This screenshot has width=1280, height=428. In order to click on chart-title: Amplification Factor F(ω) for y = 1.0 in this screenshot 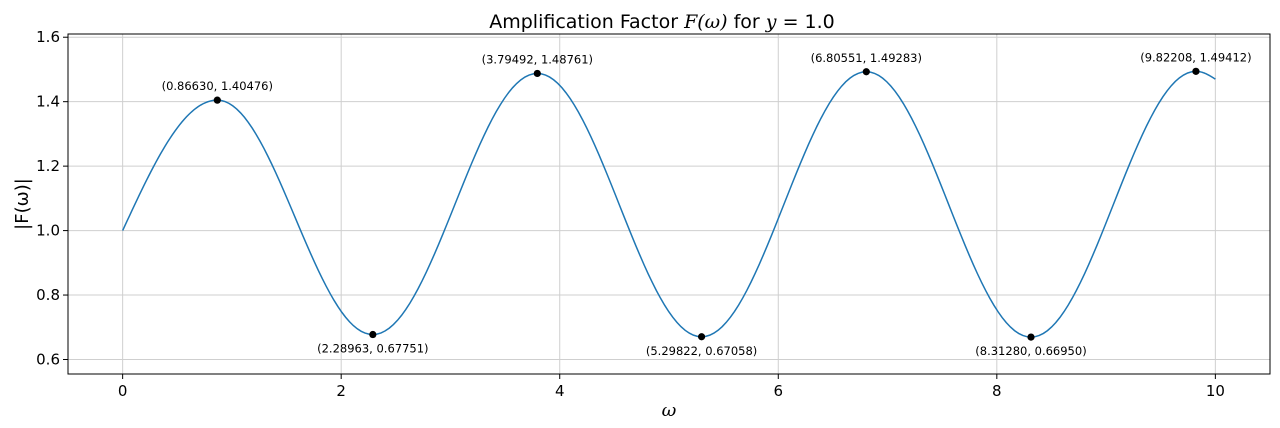, I will do `click(662, 22)`.